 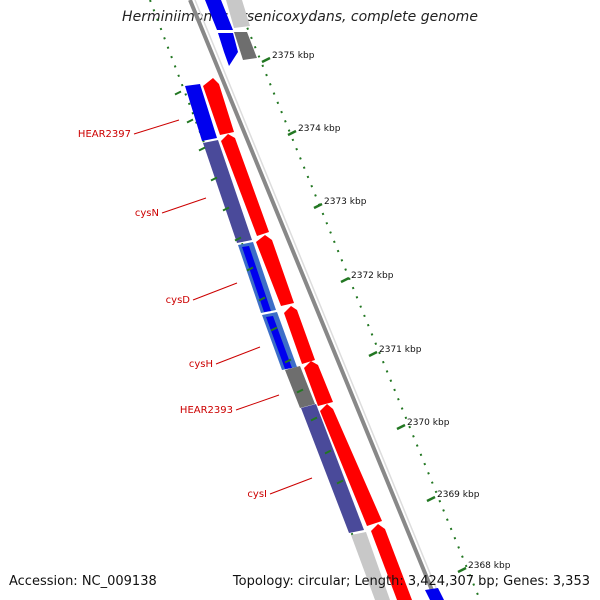 What do you see at coordinates (201, 364) in the screenshot?
I see `gene-label: cysH` at bounding box center [201, 364].